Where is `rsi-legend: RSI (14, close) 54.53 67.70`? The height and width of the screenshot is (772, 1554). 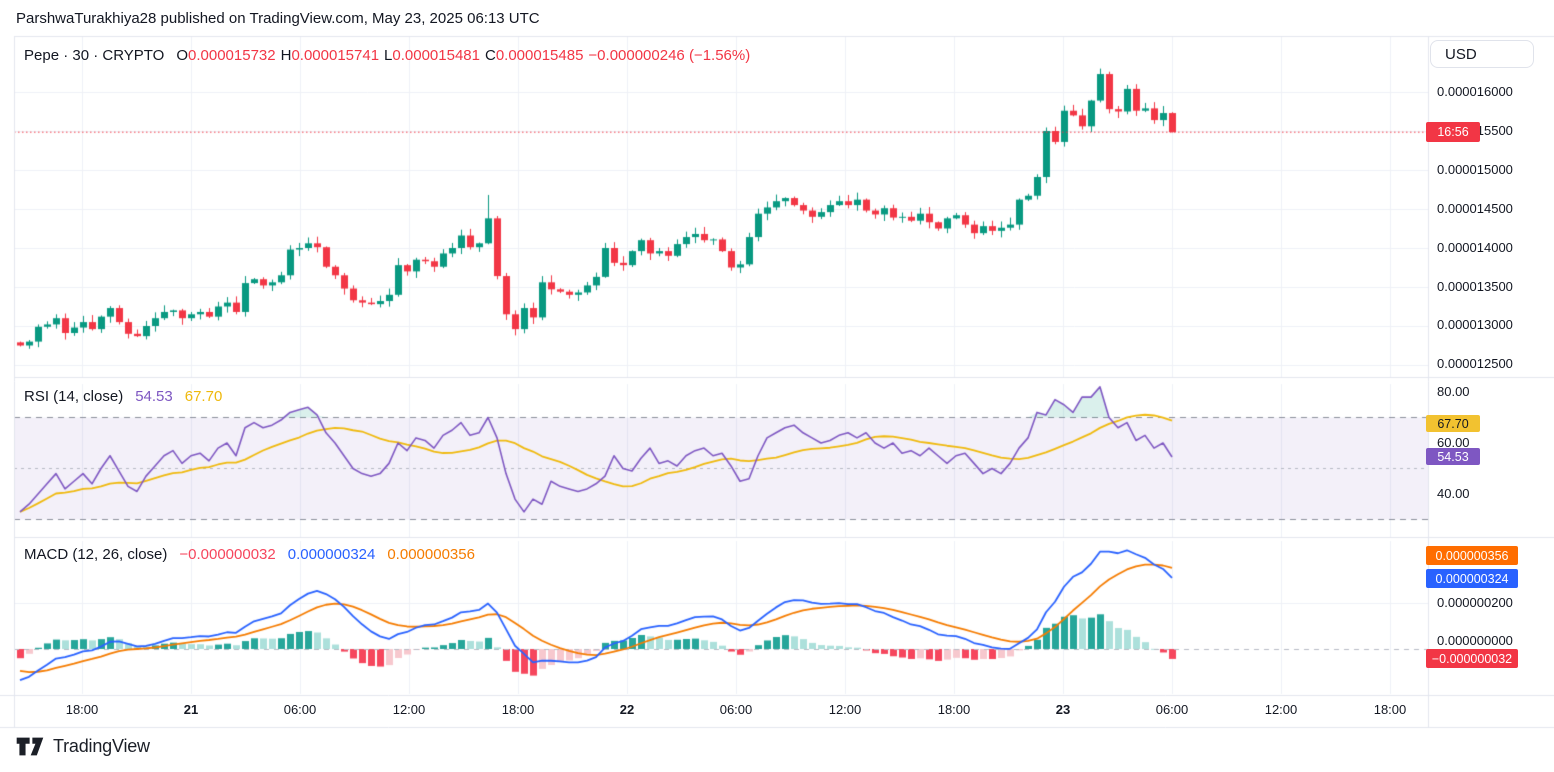
rsi-legend: RSI (14, close) 54.53 67.70 is located at coordinates (123, 396).